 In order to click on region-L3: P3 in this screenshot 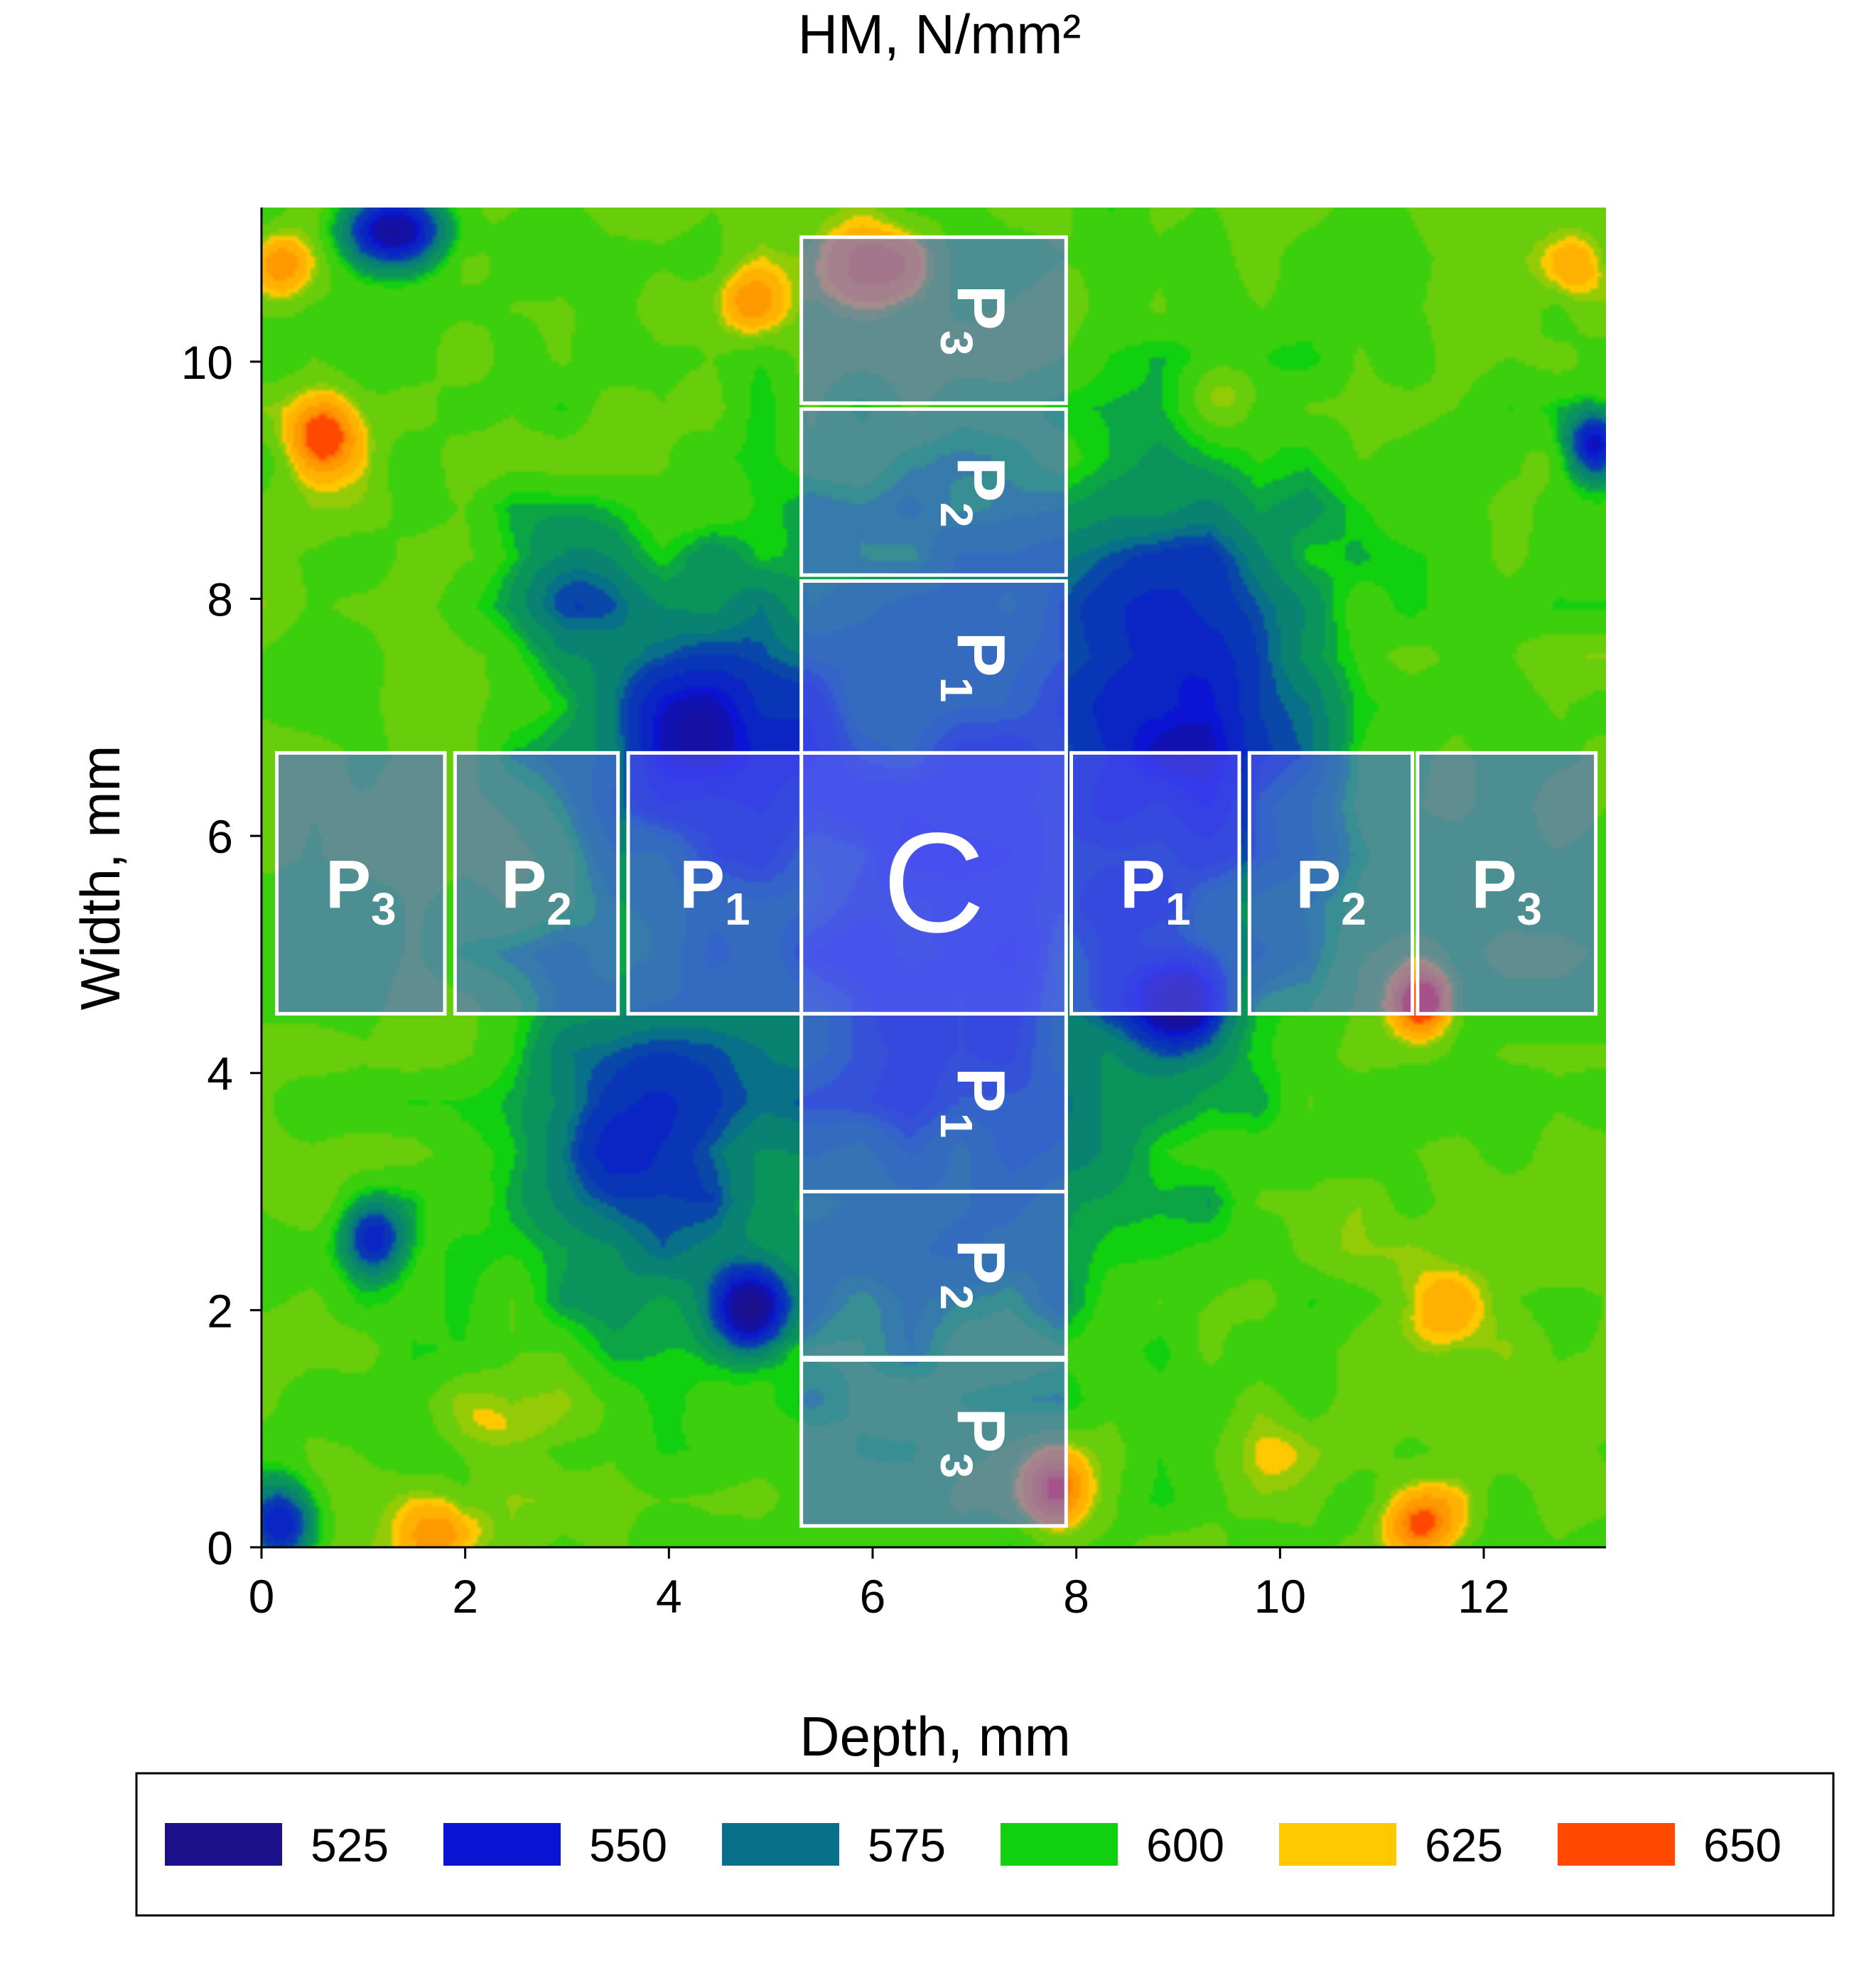, I will do `click(361, 883)`.